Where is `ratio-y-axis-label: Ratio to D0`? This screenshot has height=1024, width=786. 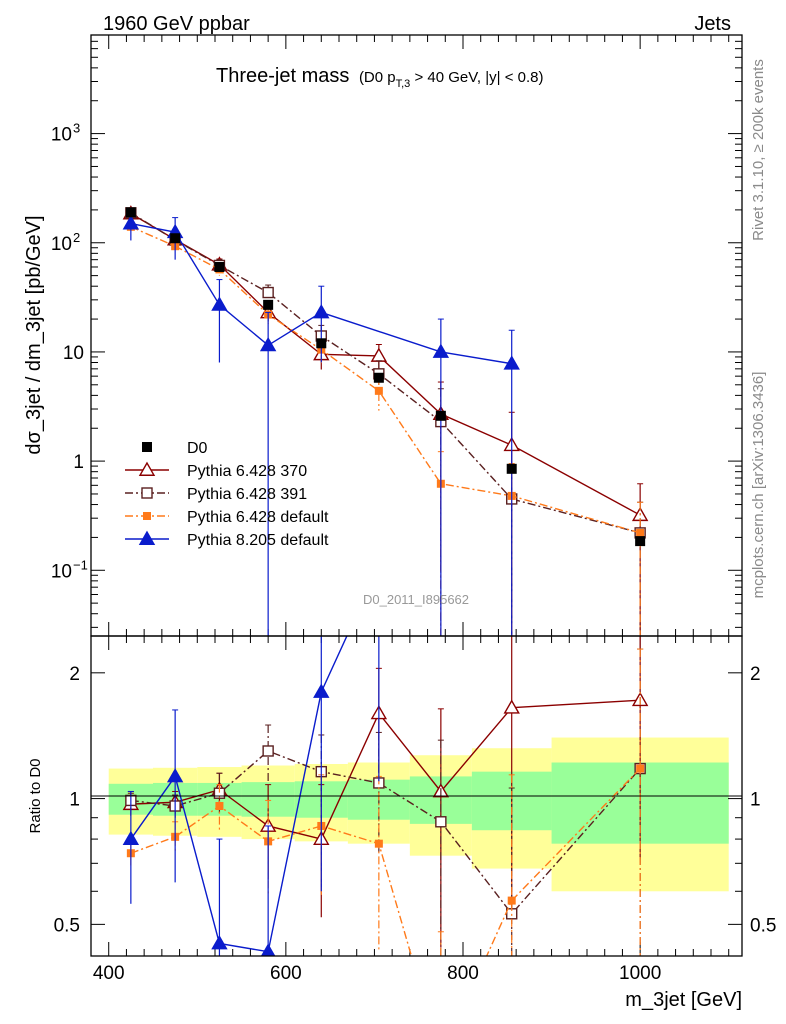 ratio-y-axis-label: Ratio to D0 is located at coordinates (35, 795).